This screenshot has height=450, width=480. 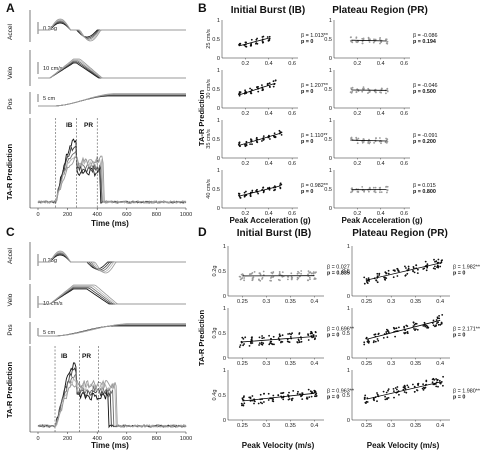 I want to click on x-tick-label: 0.6, so click(x=404, y=164).